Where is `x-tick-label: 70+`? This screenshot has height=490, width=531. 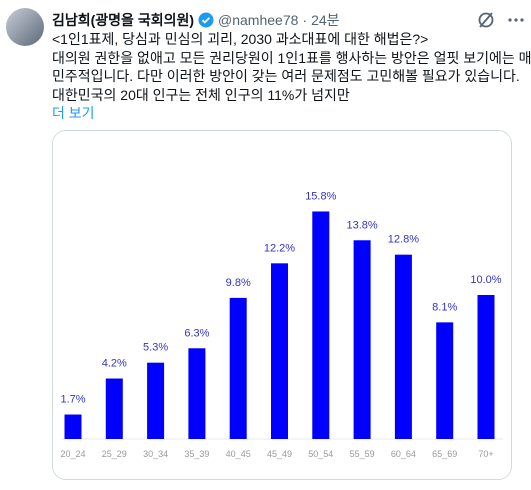
x-tick-label: 70+ is located at coordinates (485, 454).